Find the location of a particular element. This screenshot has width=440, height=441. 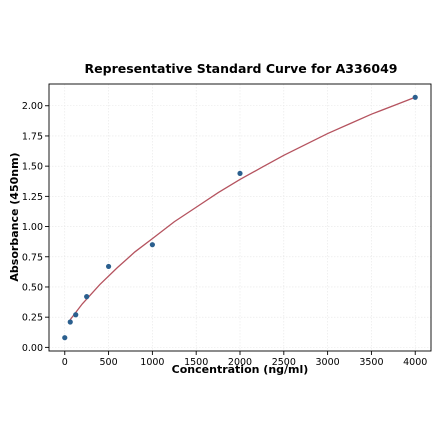

y-tick-label: 2.00 is located at coordinates (32, 106).